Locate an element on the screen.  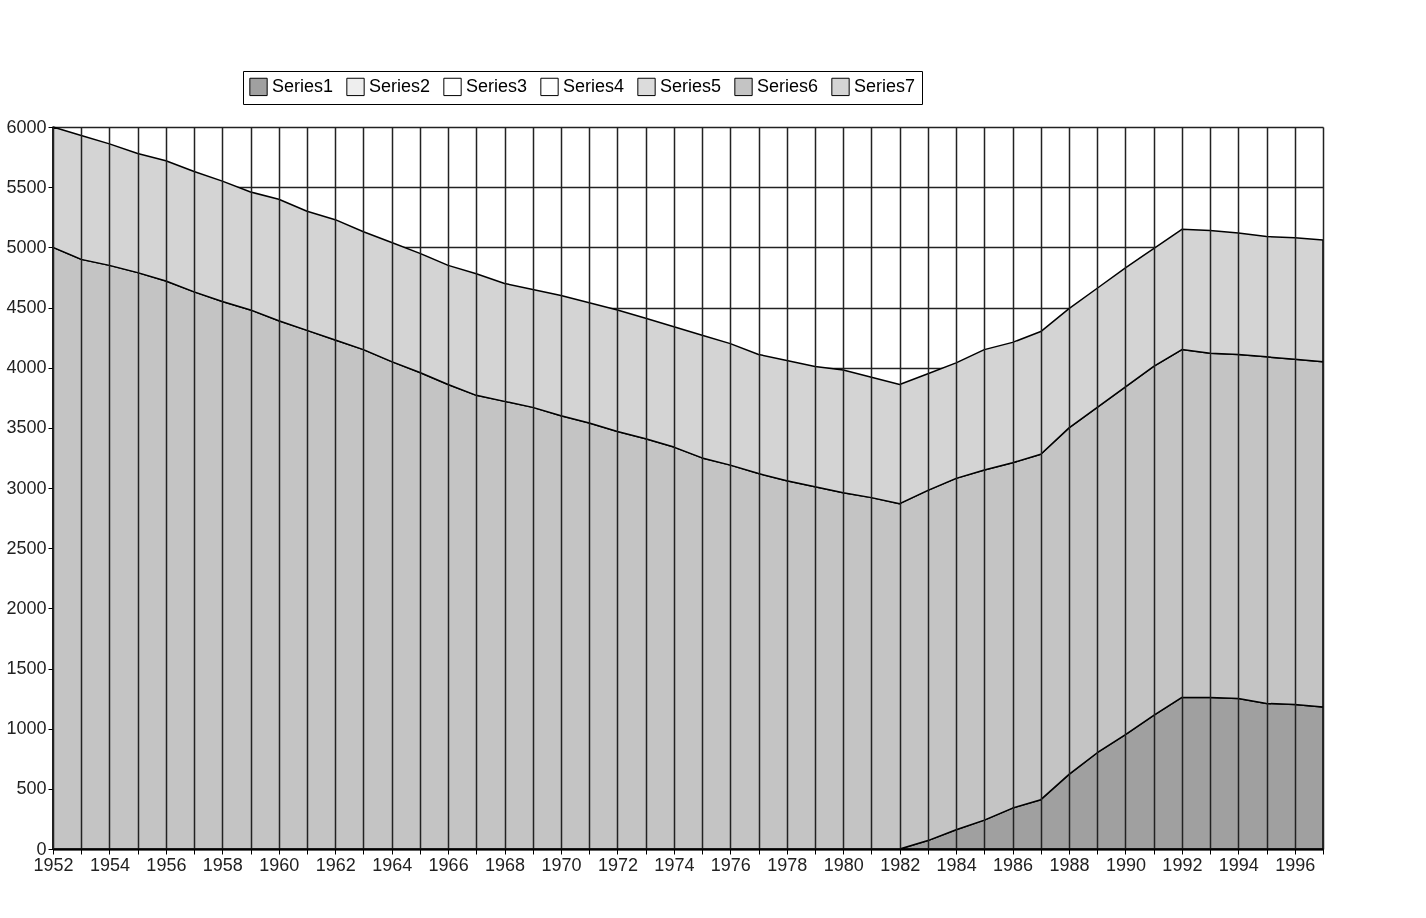
x-tick-label: 1978 is located at coordinates (787, 864).